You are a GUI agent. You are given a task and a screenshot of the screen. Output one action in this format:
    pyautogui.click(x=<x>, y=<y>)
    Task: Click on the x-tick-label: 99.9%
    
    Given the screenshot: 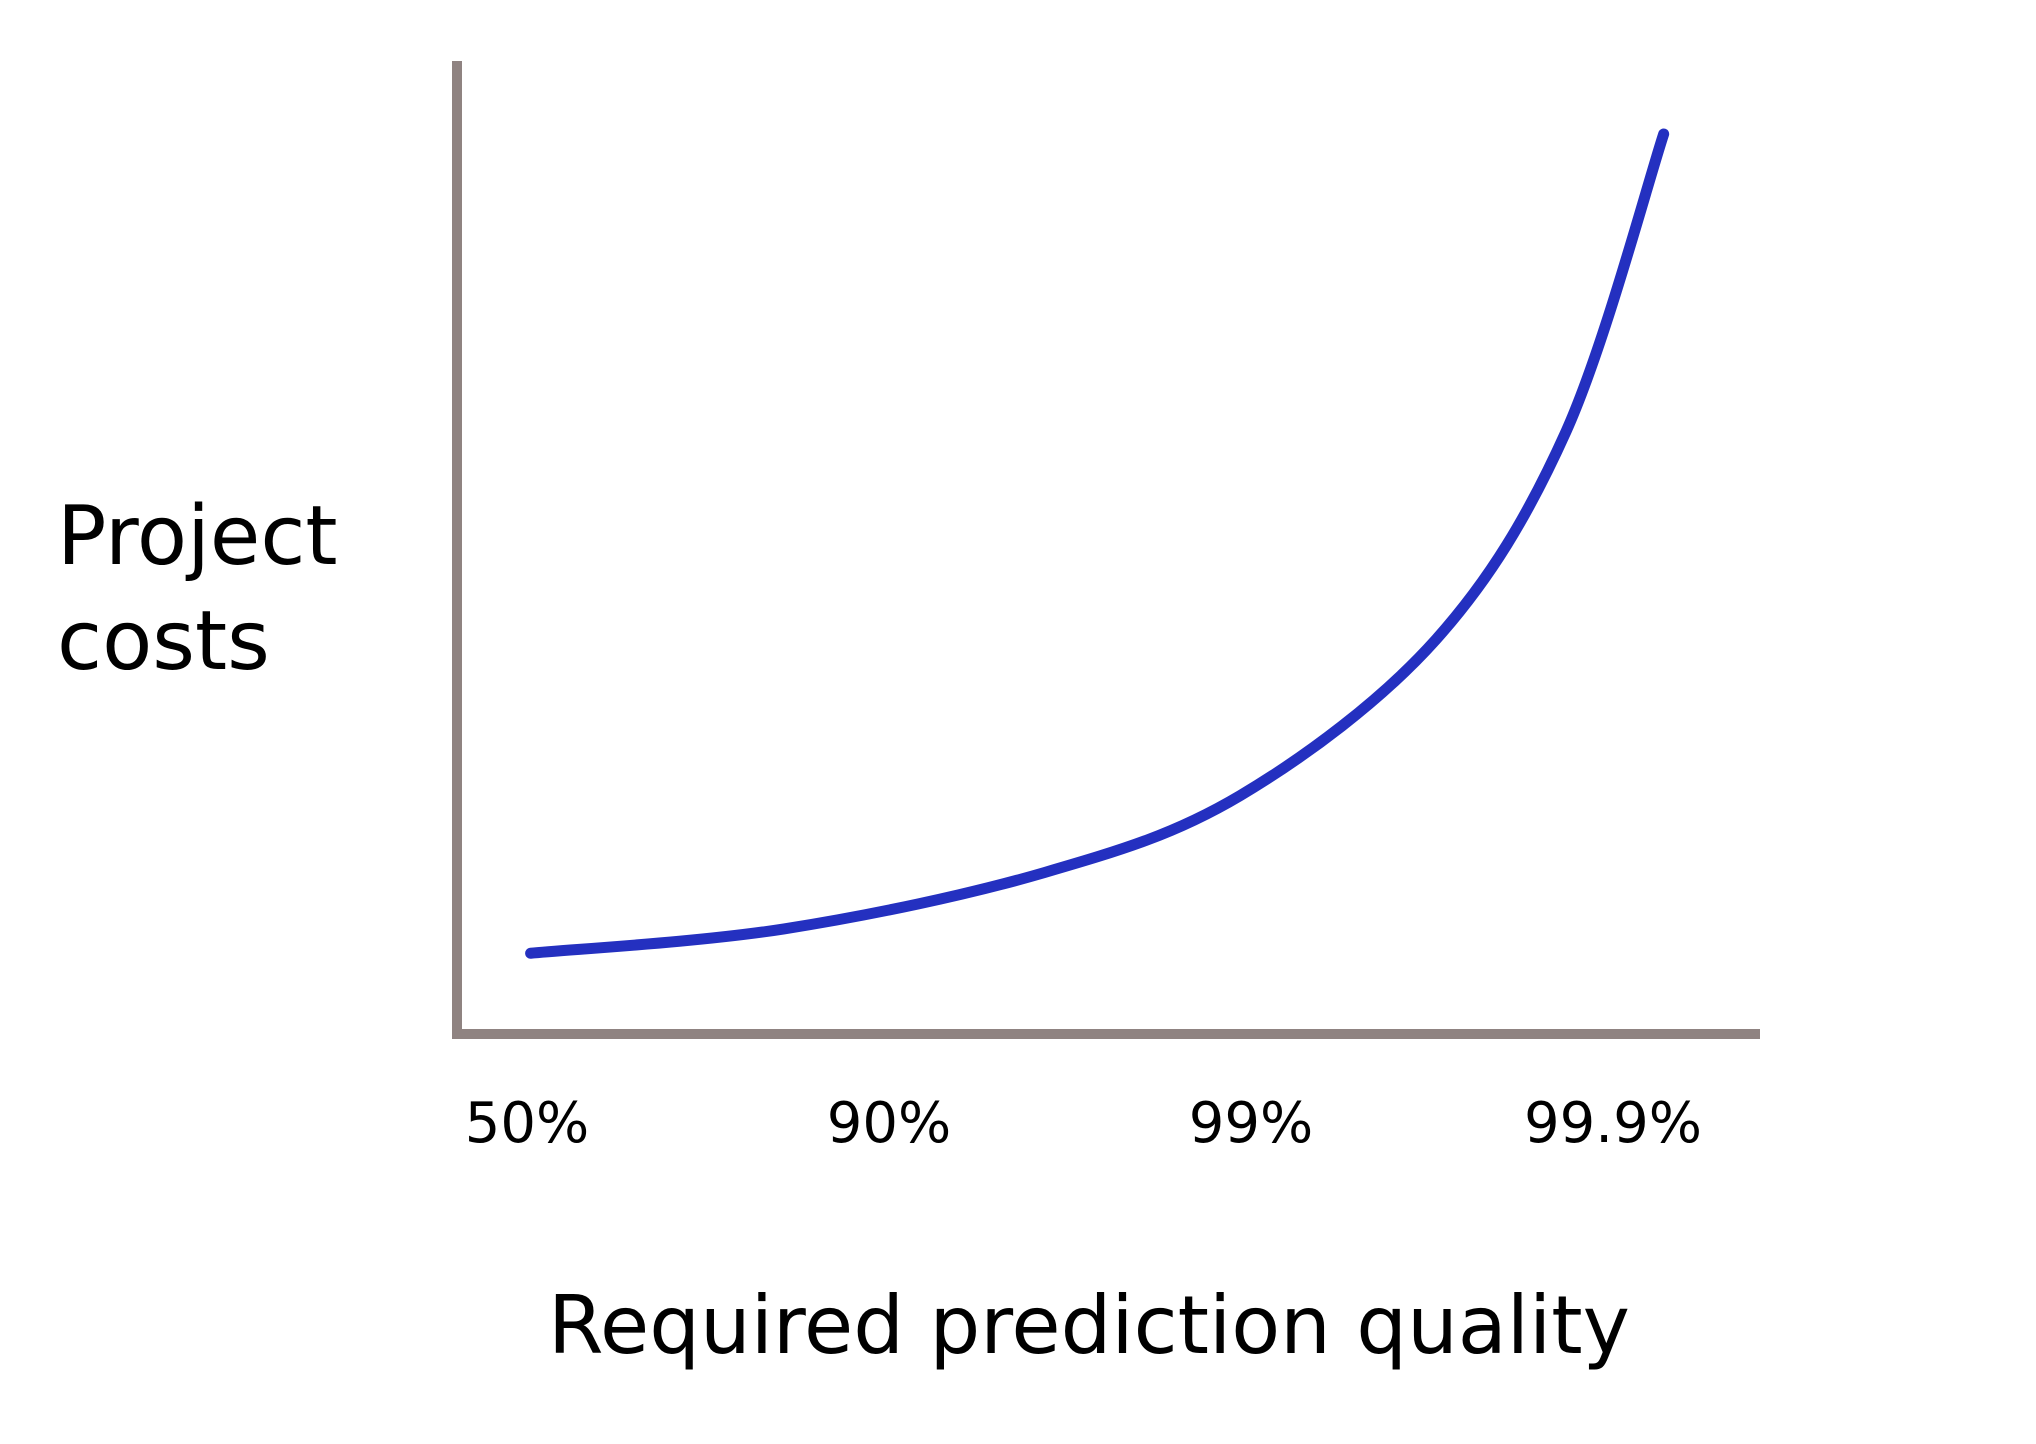 What is the action you would take?
    pyautogui.click(x=1613, y=1123)
    